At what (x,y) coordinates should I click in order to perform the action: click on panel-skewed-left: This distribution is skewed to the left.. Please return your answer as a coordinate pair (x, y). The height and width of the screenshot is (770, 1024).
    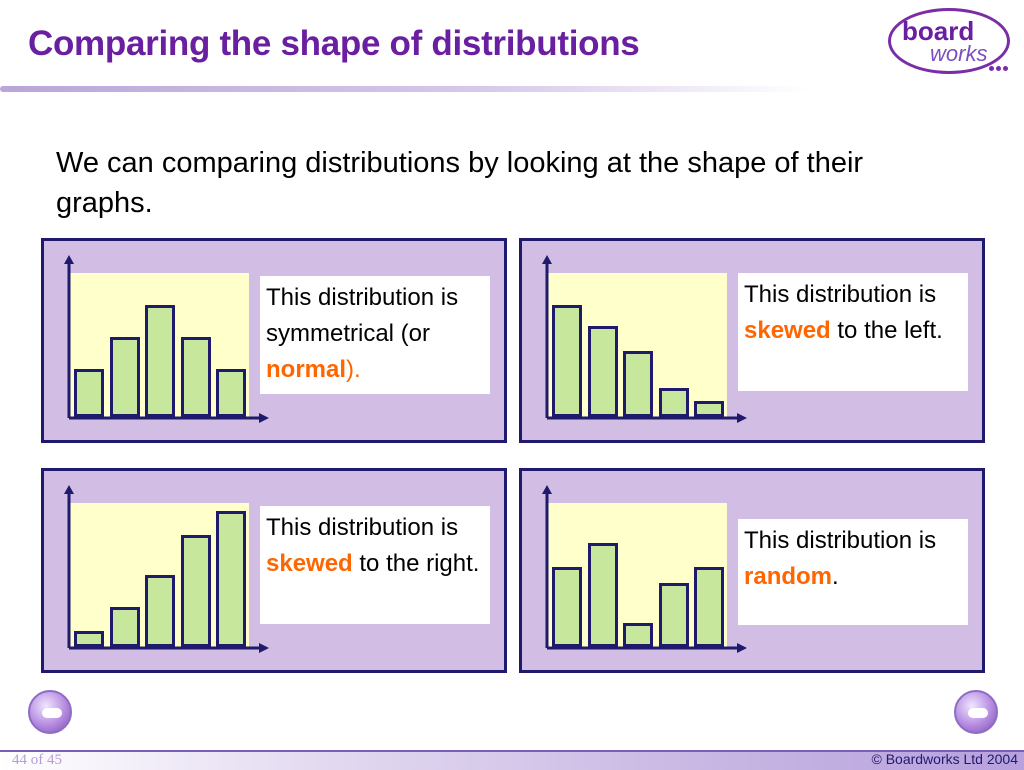
    Looking at the image, I should click on (752, 340).